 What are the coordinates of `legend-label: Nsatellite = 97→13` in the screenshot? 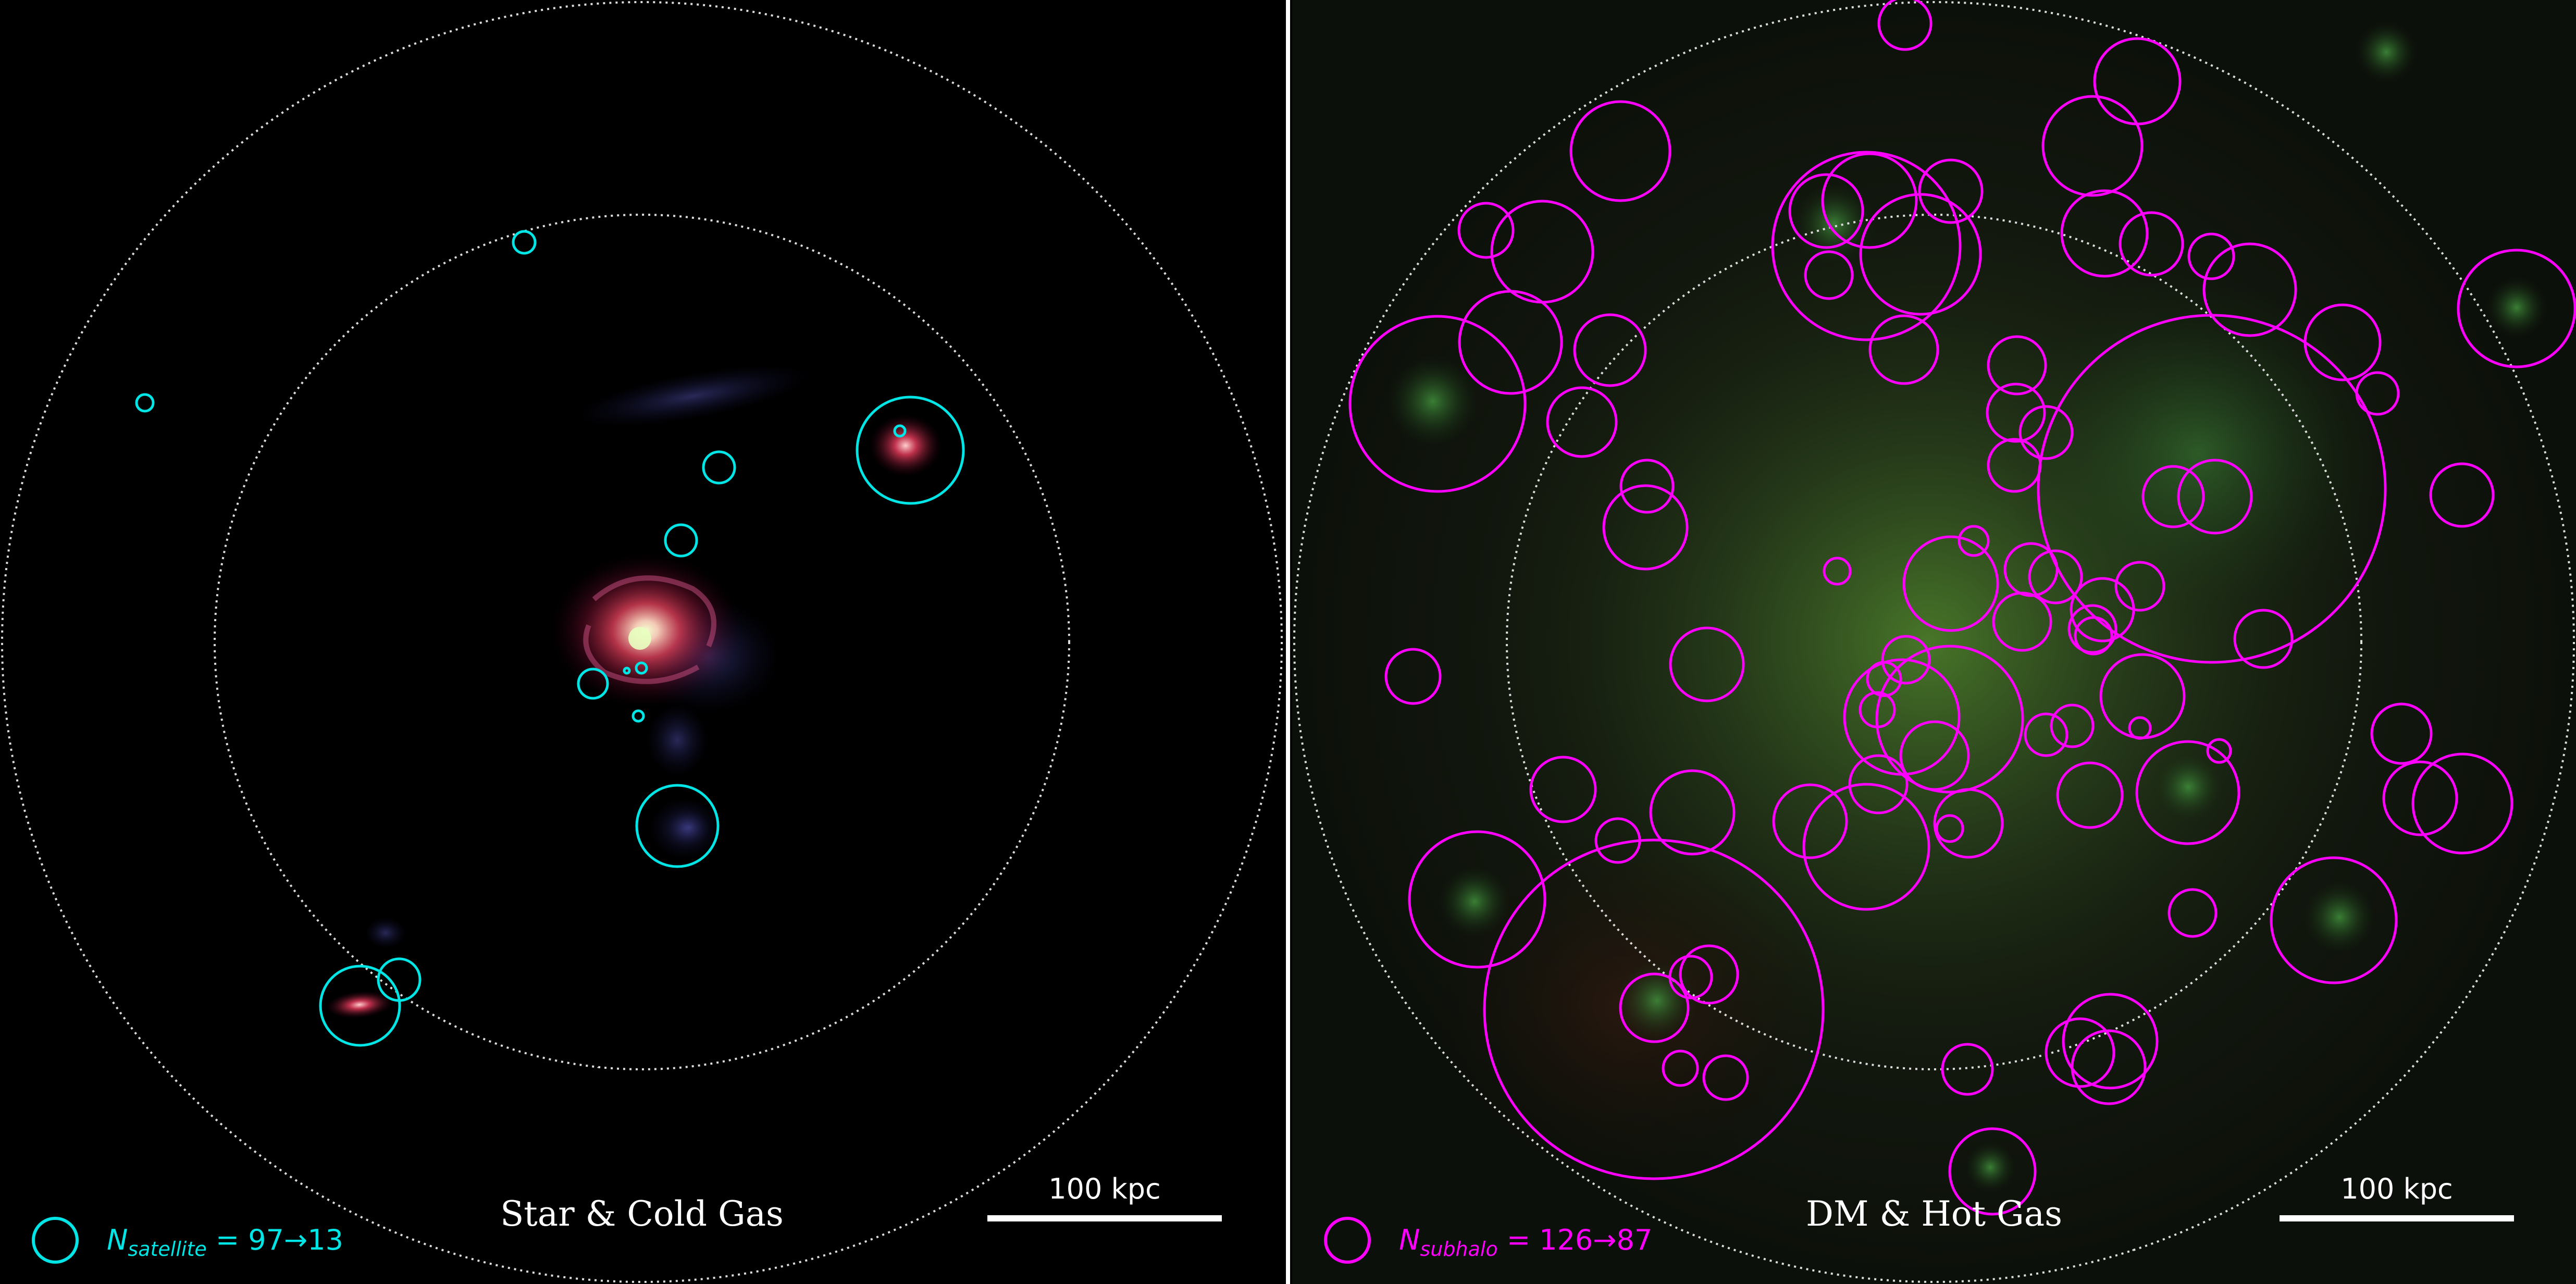 It's located at (225, 1242).